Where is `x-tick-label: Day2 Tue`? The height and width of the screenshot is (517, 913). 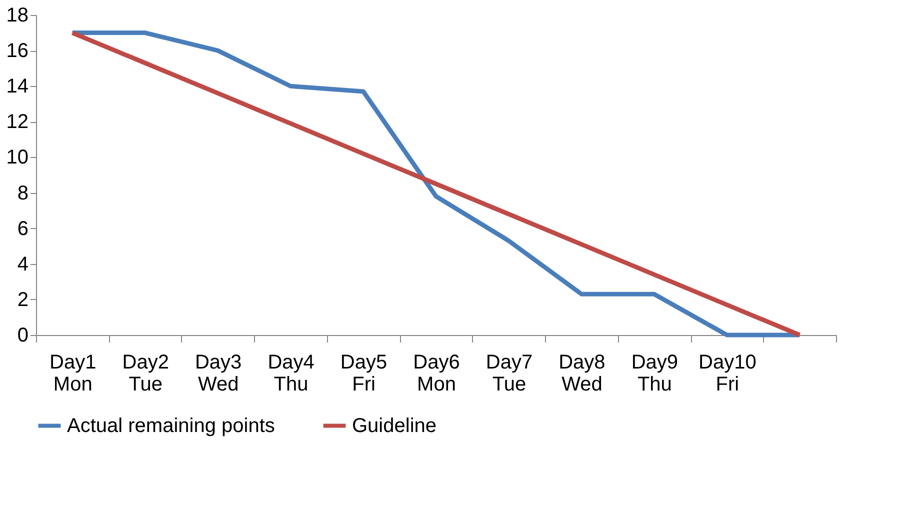 x-tick-label: Day2 Tue is located at coordinates (145, 374).